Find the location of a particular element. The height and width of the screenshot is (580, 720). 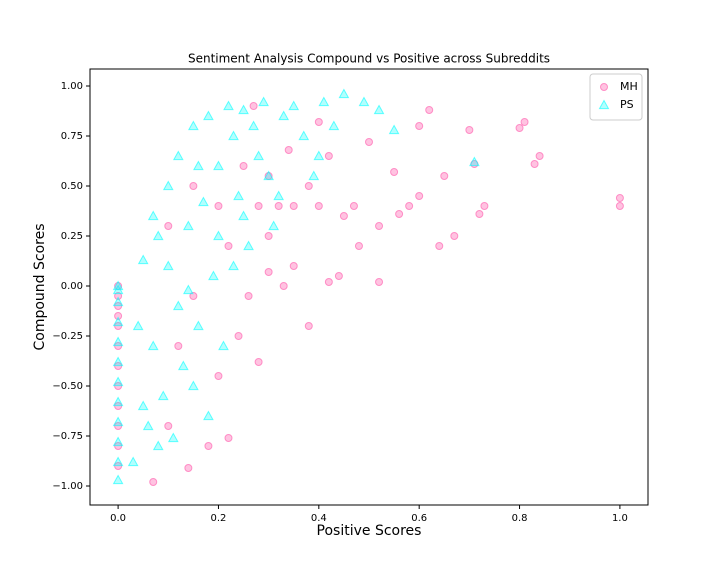

x-tick-label: 0.8 is located at coordinates (520, 518).